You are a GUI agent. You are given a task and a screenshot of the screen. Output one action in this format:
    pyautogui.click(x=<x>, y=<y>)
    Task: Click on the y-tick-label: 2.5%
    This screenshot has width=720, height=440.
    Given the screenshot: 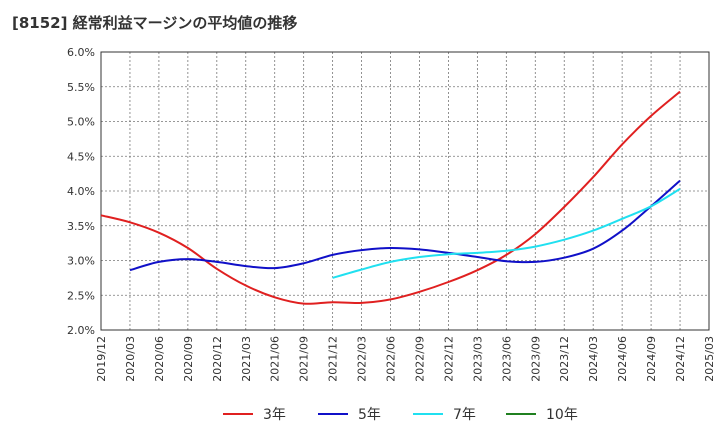 What is the action you would take?
    pyautogui.click(x=81, y=295)
    